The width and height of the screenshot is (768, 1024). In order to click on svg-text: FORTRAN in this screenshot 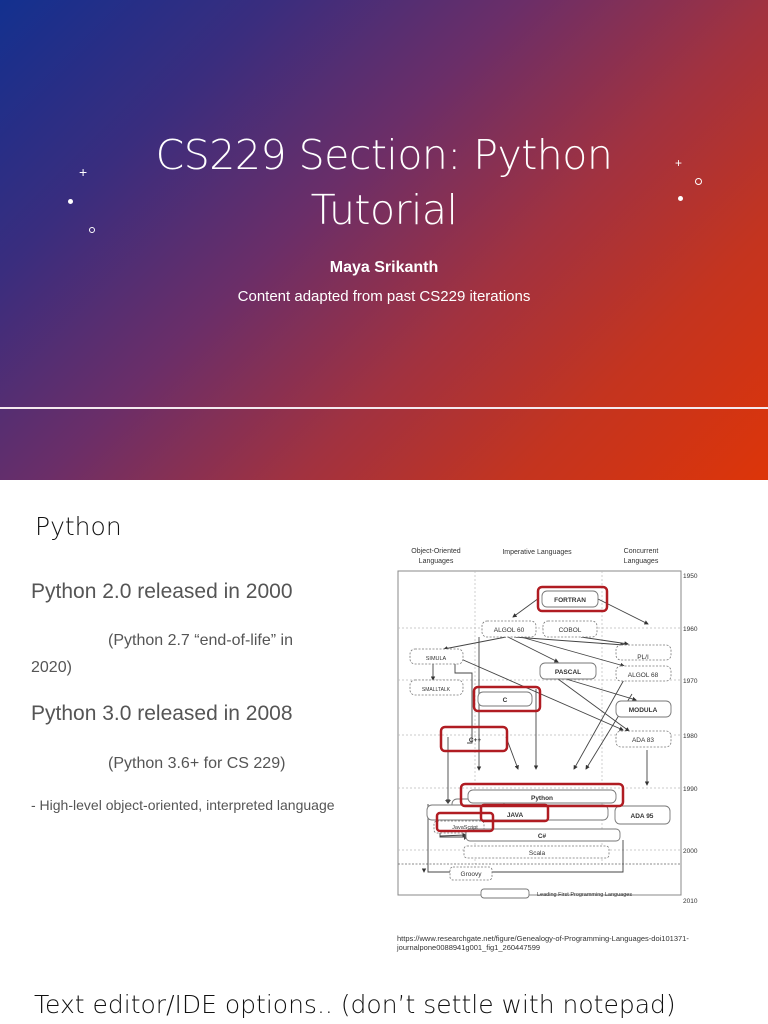, I will do `click(570, 600)`.